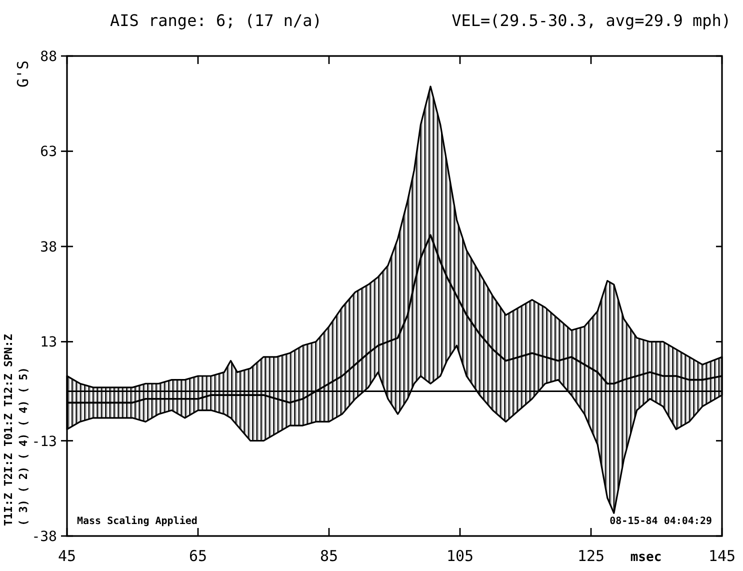 This screenshot has height=571, width=743. I want to click on x-tick-label: 45, so click(67, 556).